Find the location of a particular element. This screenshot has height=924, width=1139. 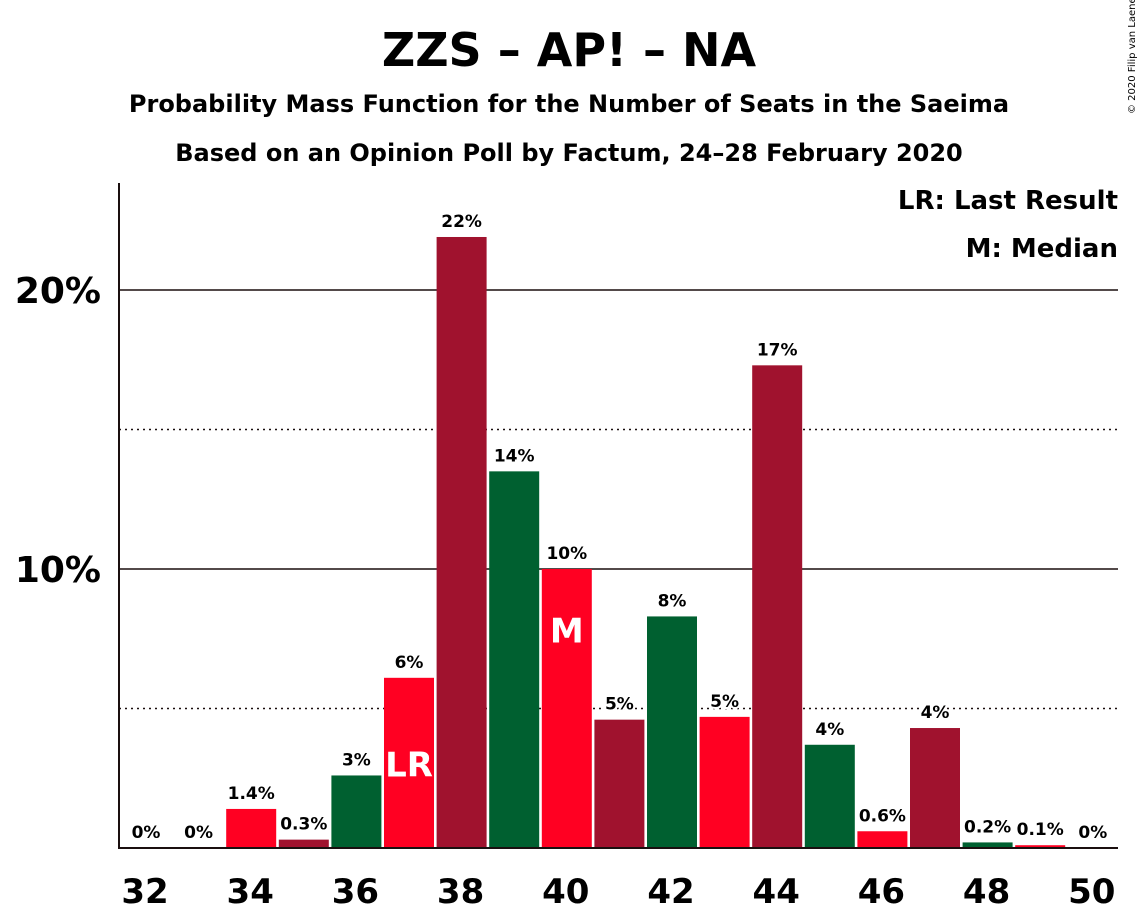

data-label: 3% is located at coordinates (356, 760).